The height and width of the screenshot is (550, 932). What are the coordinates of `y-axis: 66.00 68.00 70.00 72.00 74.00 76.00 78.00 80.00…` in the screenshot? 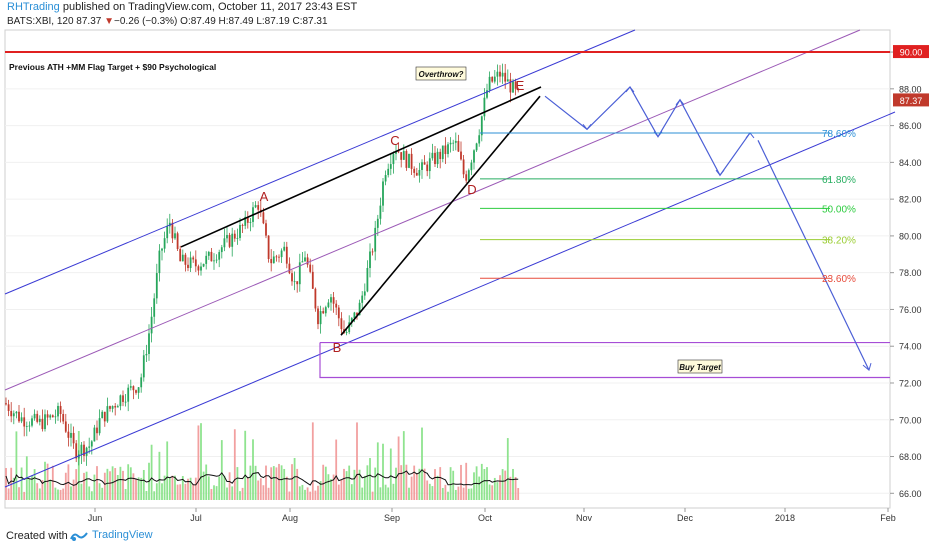 It's located at (909, 272).